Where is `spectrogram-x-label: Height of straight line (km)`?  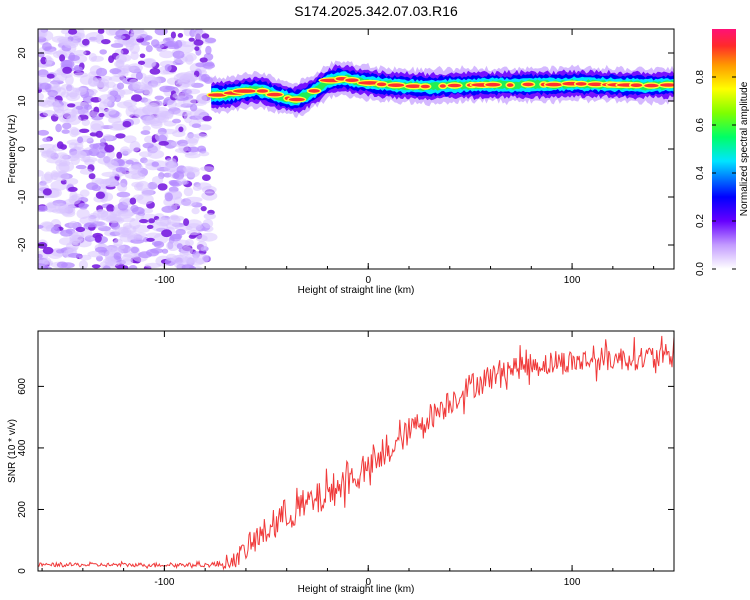 spectrogram-x-label: Height of straight line (km) is located at coordinates (356, 290).